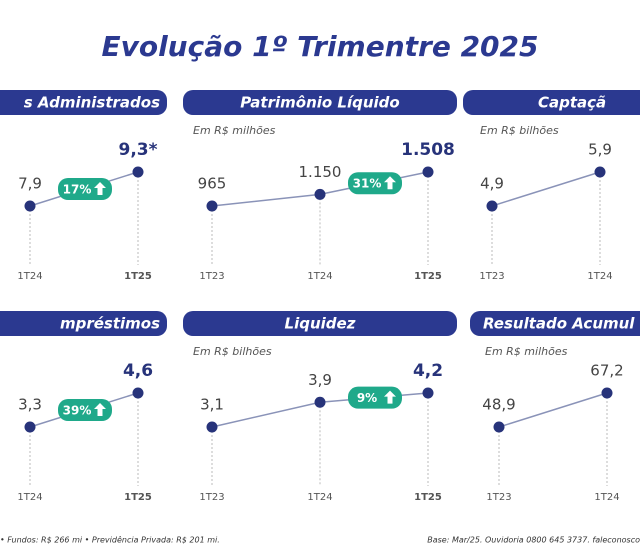 The height and width of the screenshot is (554, 640). Describe the element at coordinates (92, 103) in the screenshot. I see `panel-title: s Administrados` at that location.